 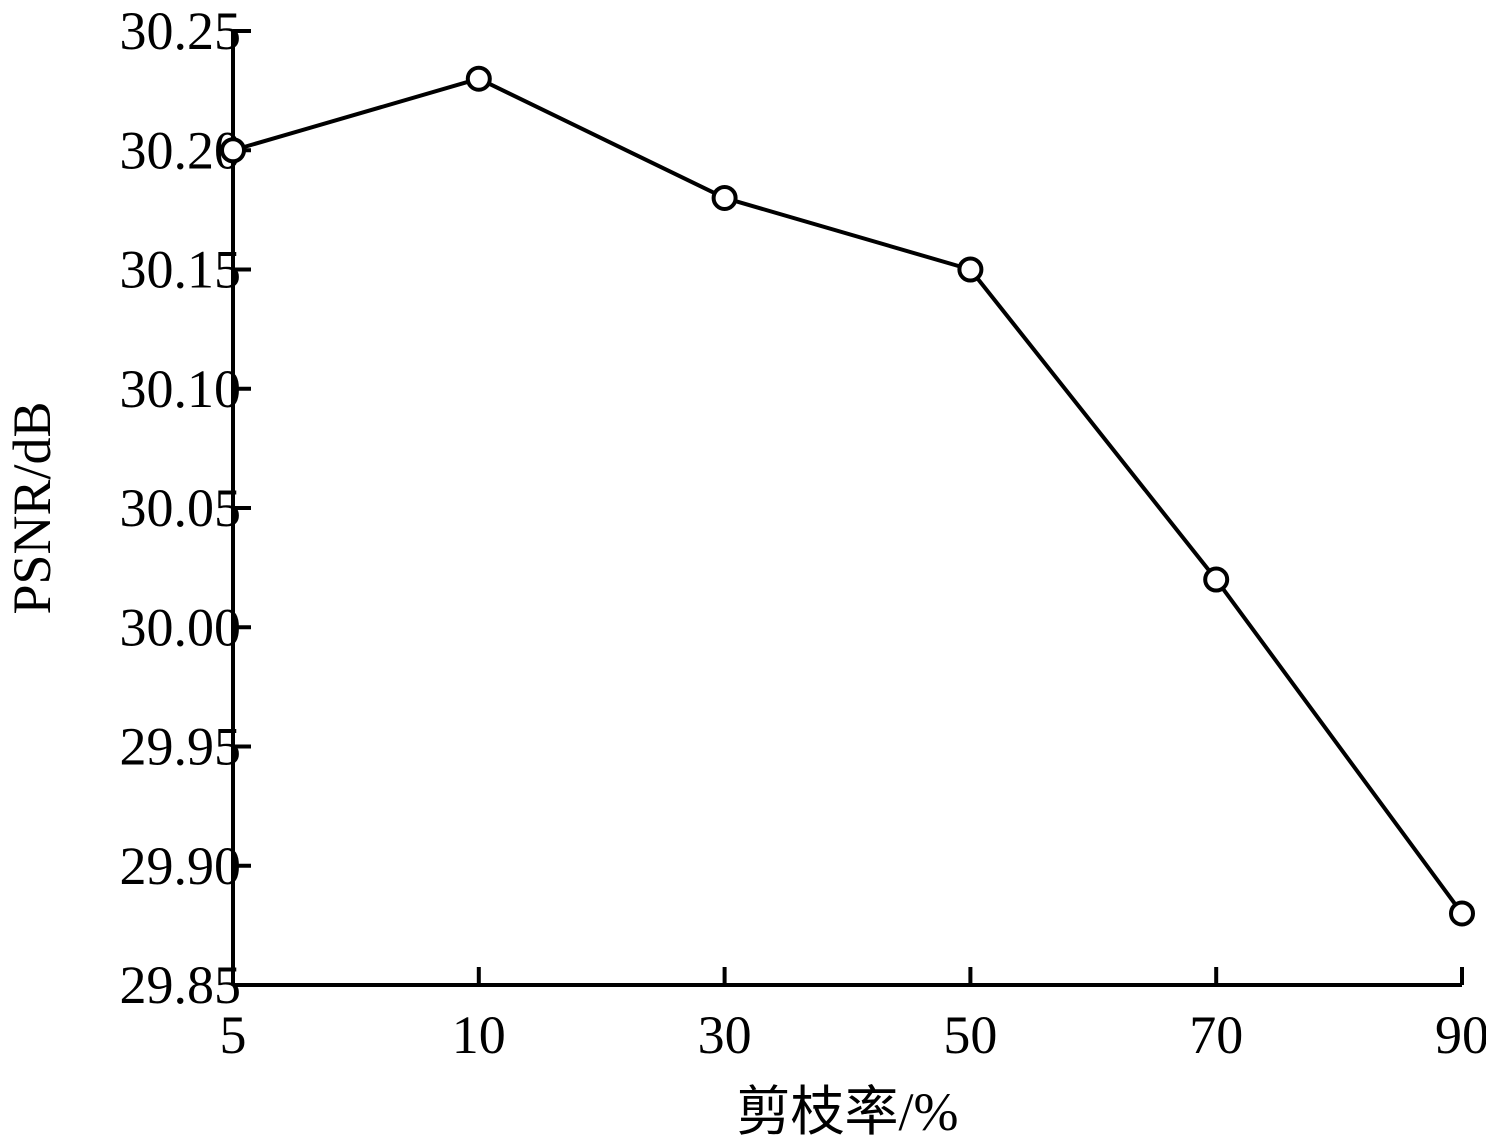 I want to click on y-tick-label: 30.00, so click(x=181, y=627).